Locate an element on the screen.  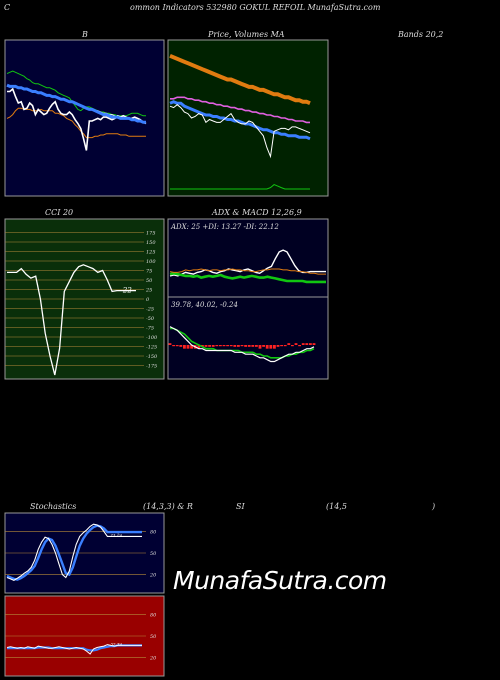
cci-tick-label: 50 is located at coordinates (149, 281).